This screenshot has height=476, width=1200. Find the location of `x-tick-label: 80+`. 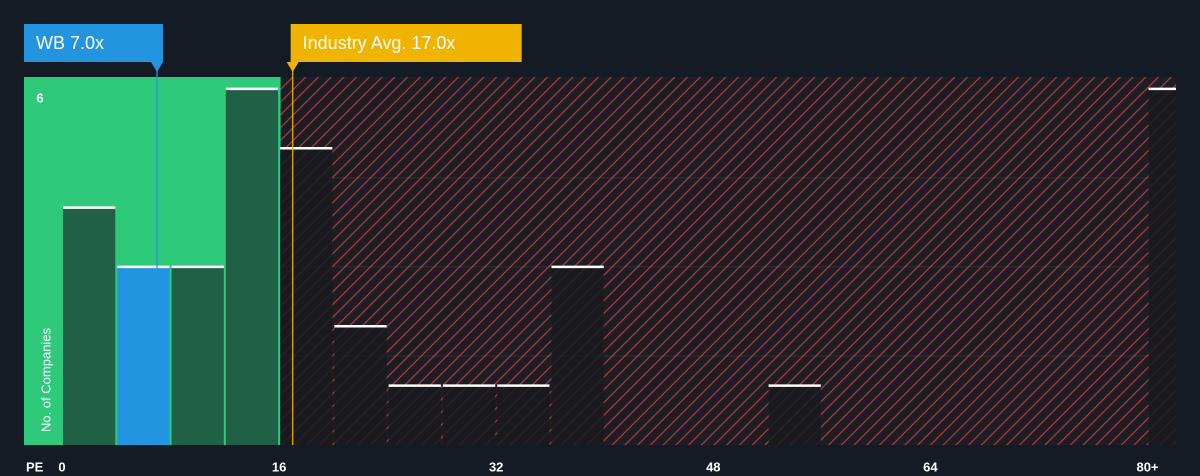

x-tick-label: 80+ is located at coordinates (1147, 466).